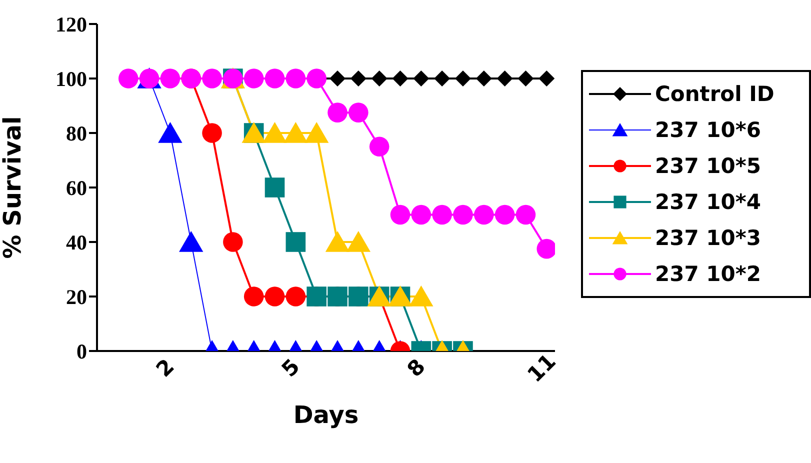 This screenshot has width=811, height=463. What do you see at coordinates (76, 188) in the screenshot?
I see `y-tick-label: 60` at bounding box center [76, 188].